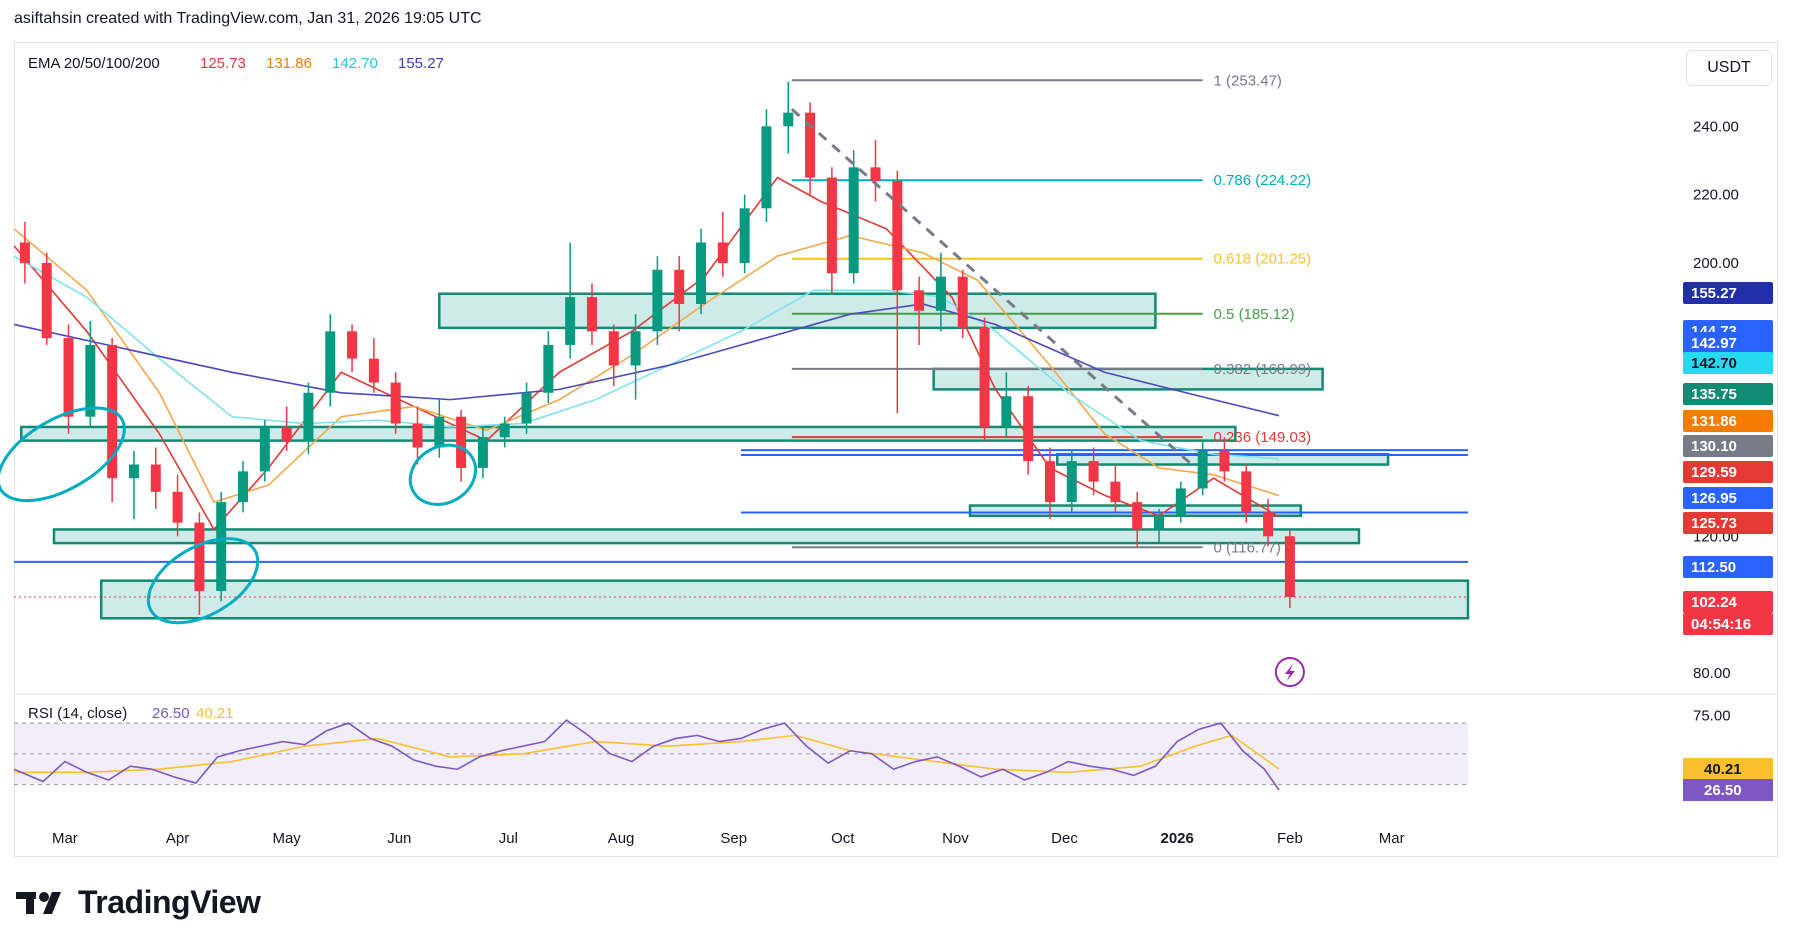 This screenshot has width=1793, height=949. Describe the element at coordinates (169, 902) in the screenshot. I see `brand-name: TradingView` at that location.